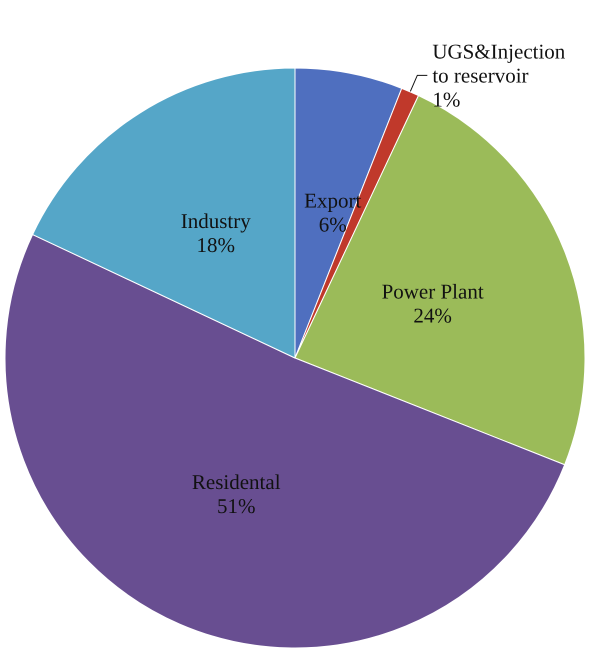  What do you see at coordinates (236, 482) in the screenshot?
I see `slice-label: Residental` at bounding box center [236, 482].